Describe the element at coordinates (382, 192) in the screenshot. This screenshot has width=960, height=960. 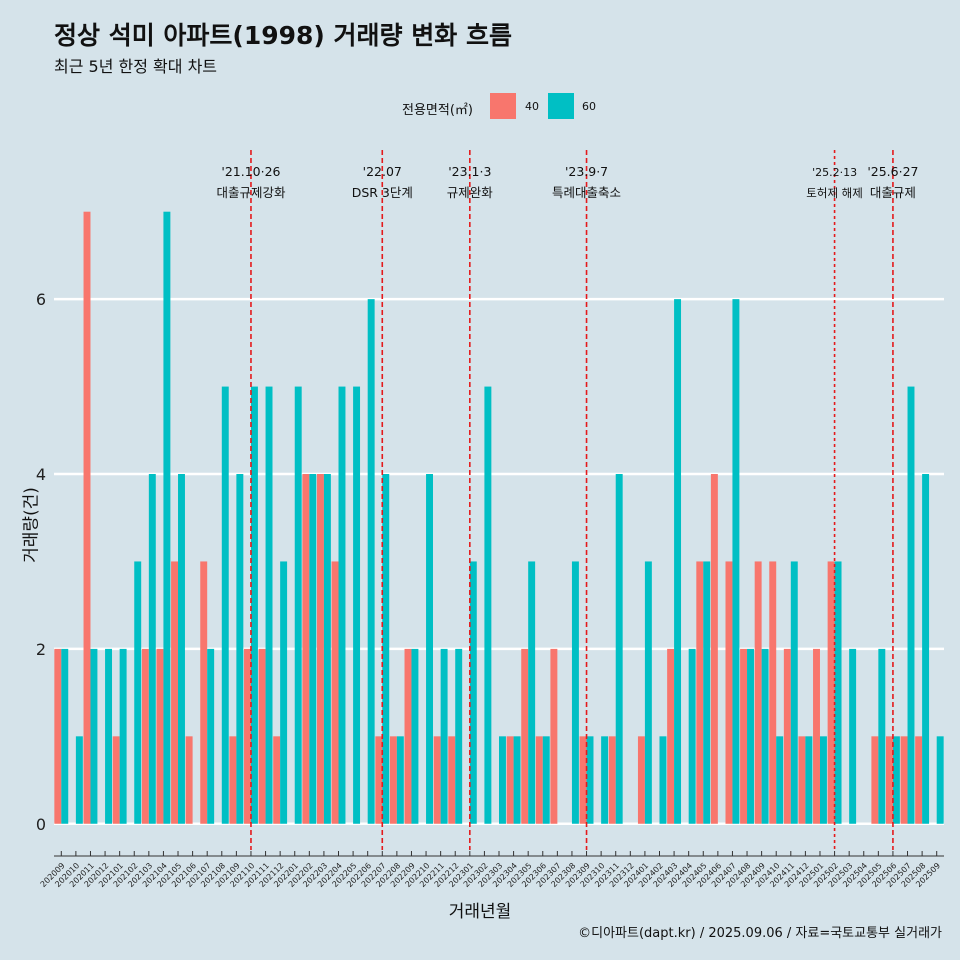
I see `event-name-label: DSR 3단계` at that location.